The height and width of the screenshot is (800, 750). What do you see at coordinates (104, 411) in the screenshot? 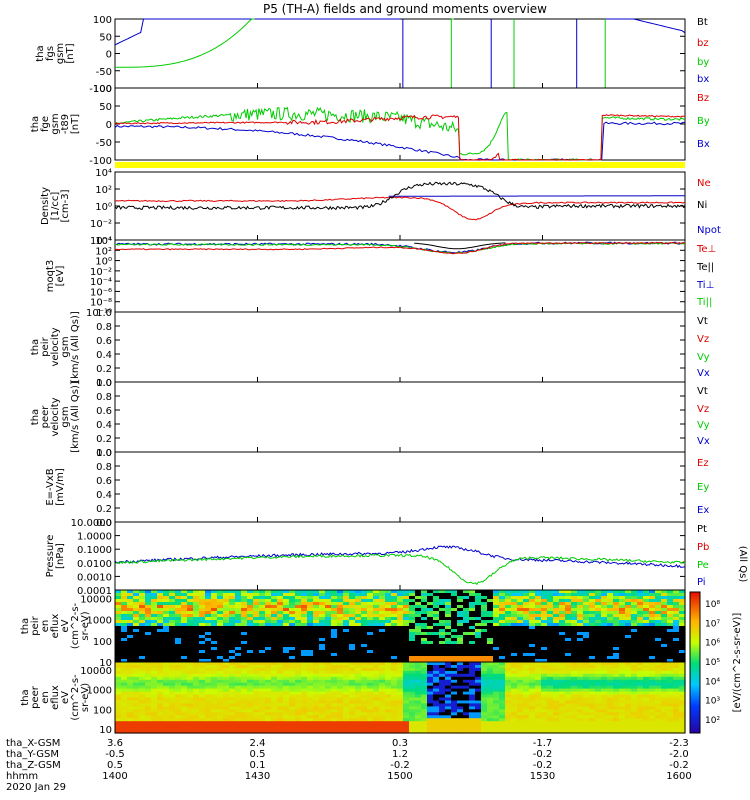
I see `y-tick-label: 0.6` at bounding box center [104, 411].